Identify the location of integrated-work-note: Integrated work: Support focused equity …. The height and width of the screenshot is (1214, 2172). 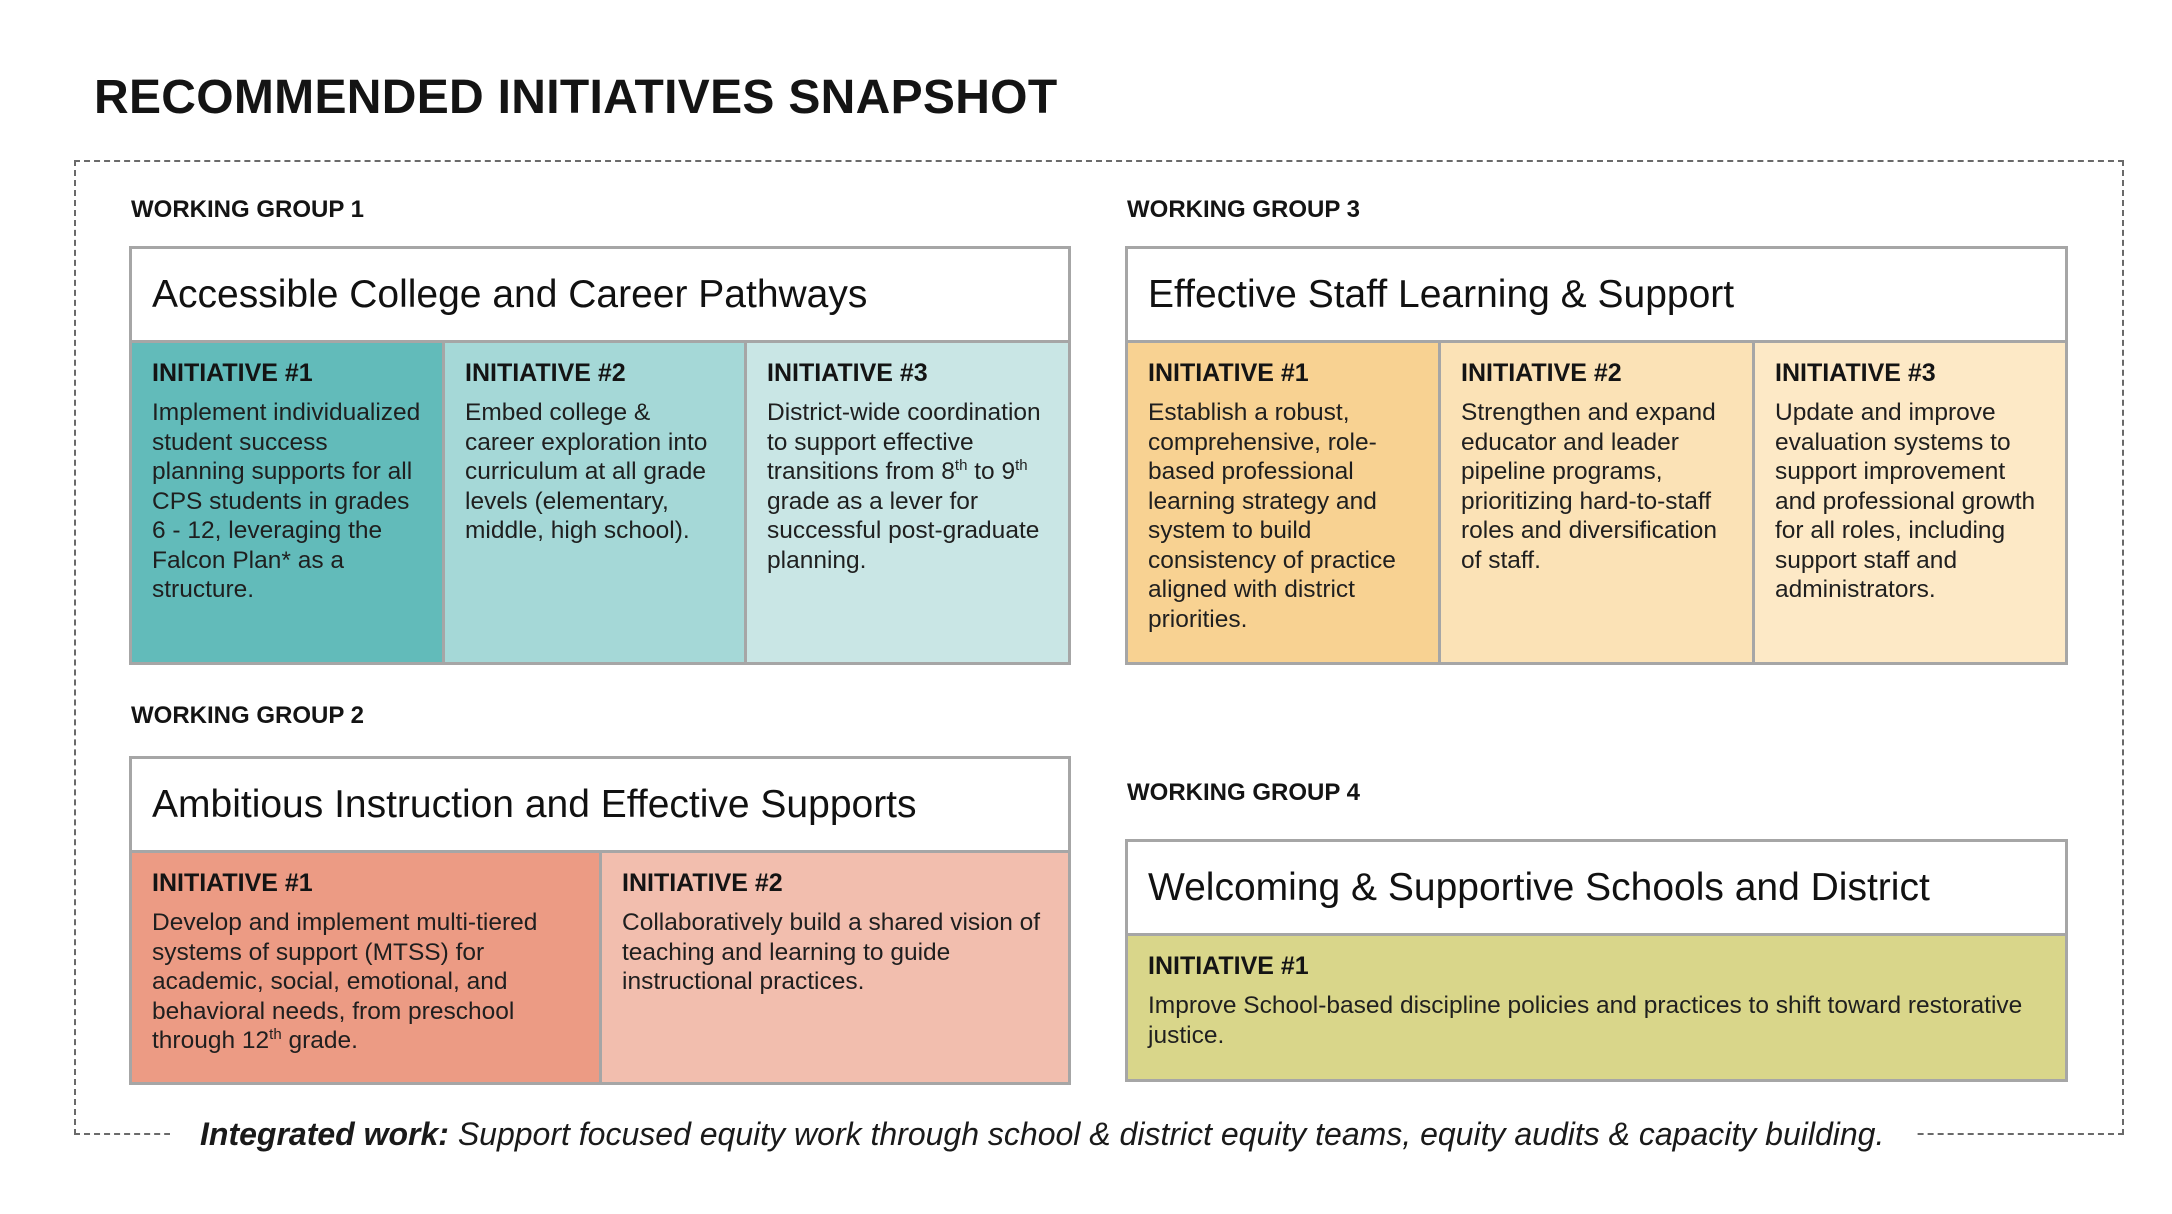
(1042, 1134).